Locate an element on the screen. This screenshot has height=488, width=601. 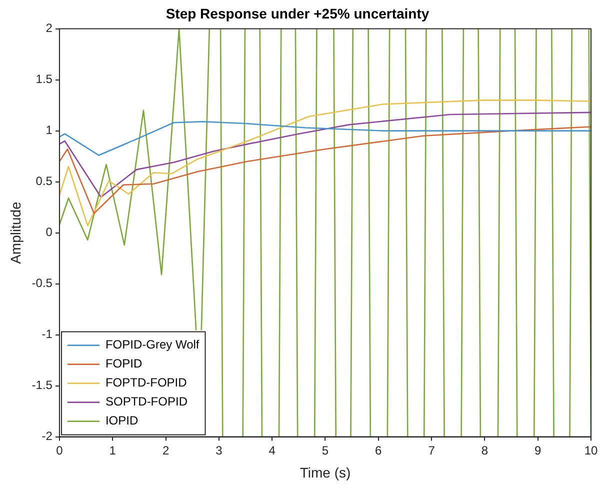
x-axis-title: Time (s) is located at coordinates (325, 472).